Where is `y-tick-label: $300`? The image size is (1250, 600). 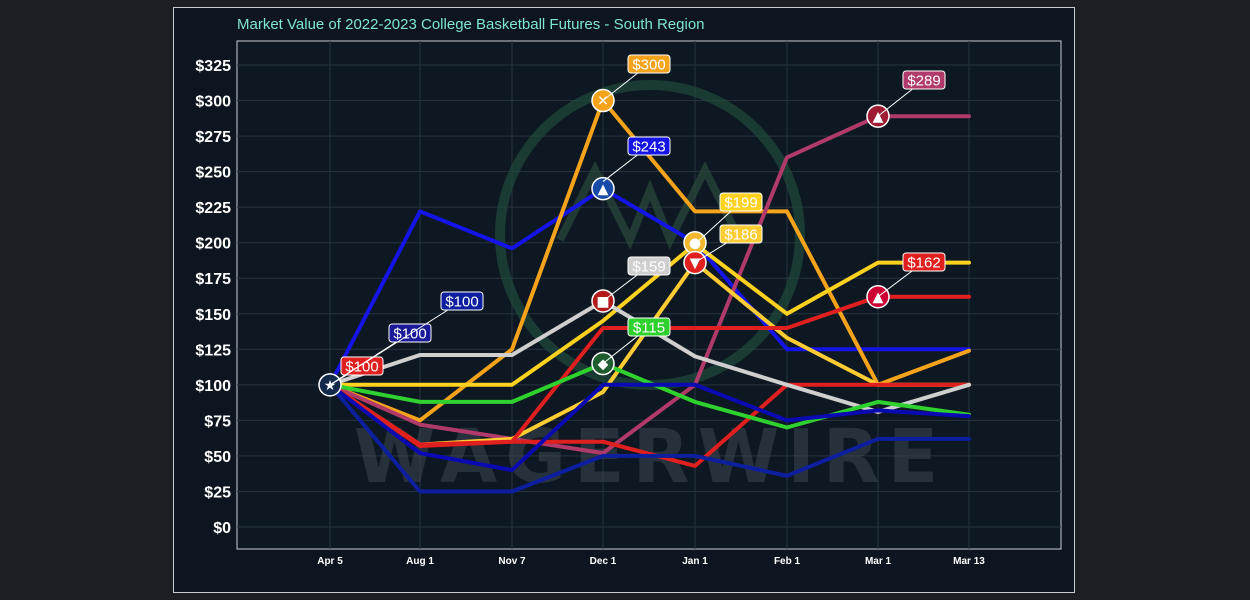
y-tick-label: $300 is located at coordinates (213, 102).